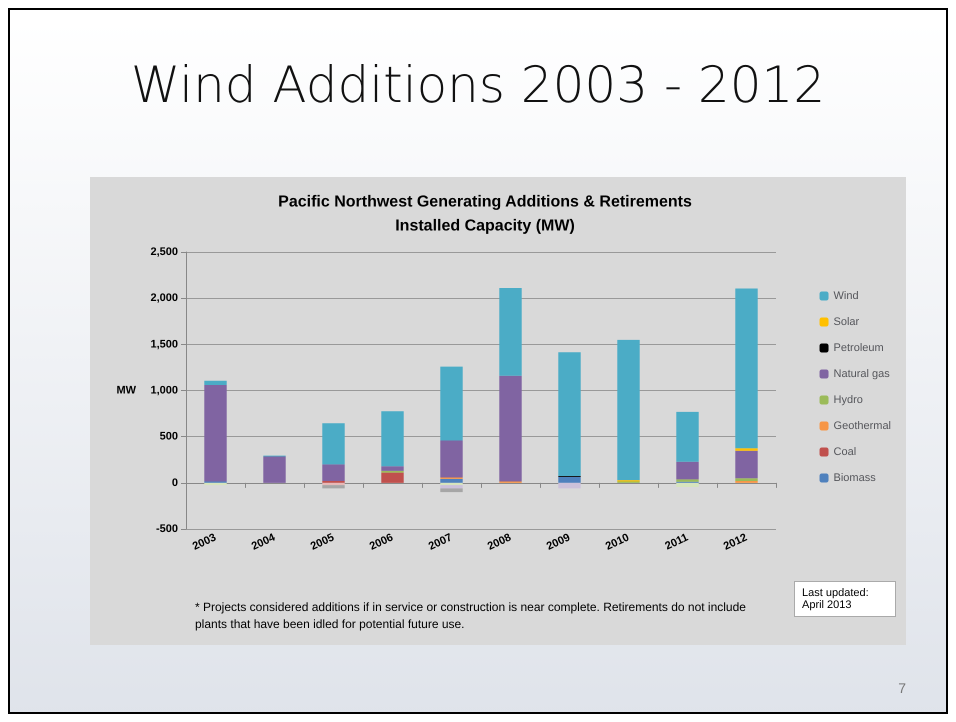  What do you see at coordinates (167, 529) in the screenshot?
I see `y-tick-label: -500` at bounding box center [167, 529].